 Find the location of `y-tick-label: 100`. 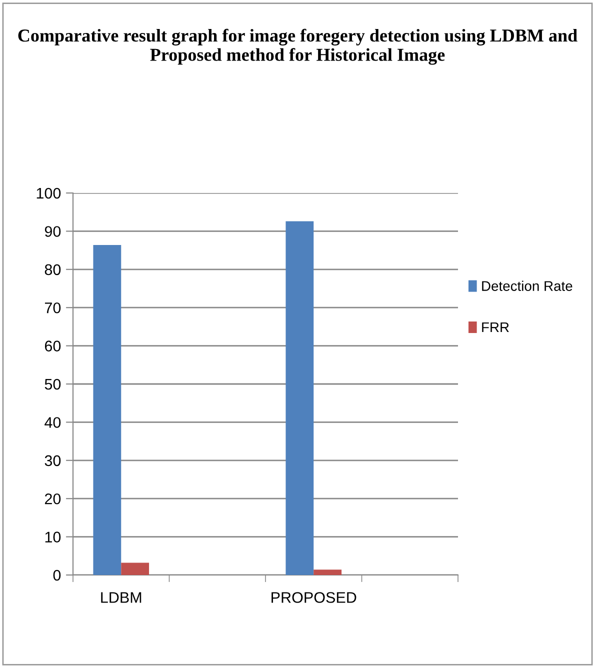

y-tick-label: 100 is located at coordinates (48, 193).